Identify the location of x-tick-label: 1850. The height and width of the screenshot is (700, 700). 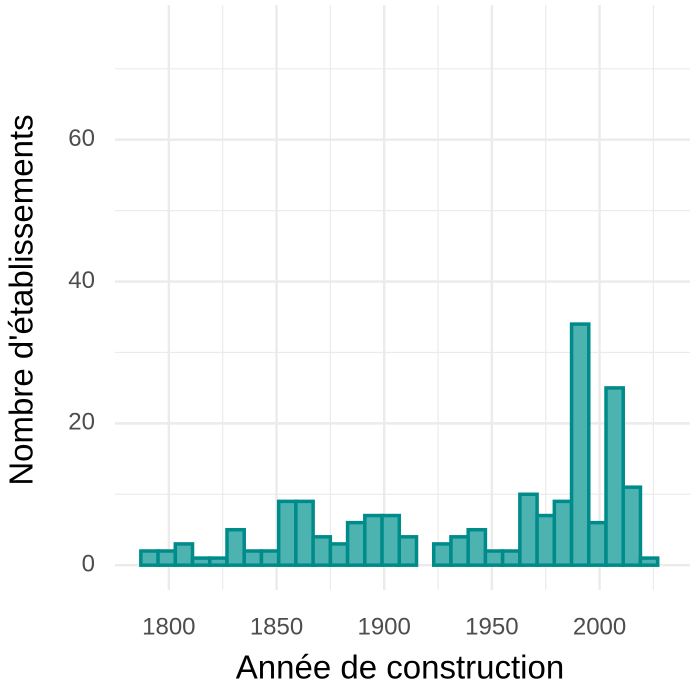
(276, 626).